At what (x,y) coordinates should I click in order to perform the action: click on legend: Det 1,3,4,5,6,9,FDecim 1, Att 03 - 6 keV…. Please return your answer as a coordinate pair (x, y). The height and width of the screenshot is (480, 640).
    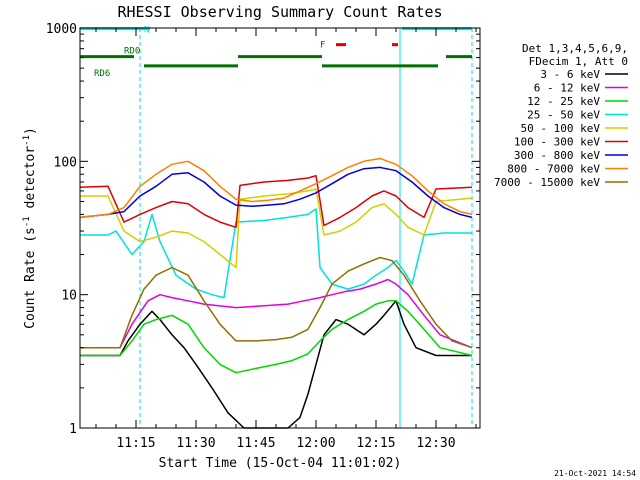
    Looking at the image, I should click on (561, 115).